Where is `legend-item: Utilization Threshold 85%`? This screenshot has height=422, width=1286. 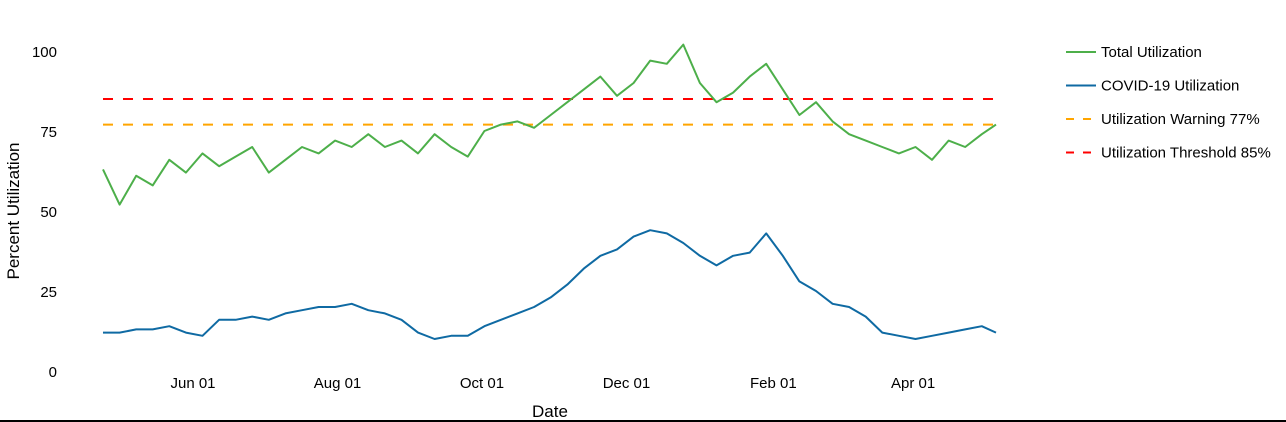 legend-item: Utilization Threshold 85% is located at coordinates (1168, 153).